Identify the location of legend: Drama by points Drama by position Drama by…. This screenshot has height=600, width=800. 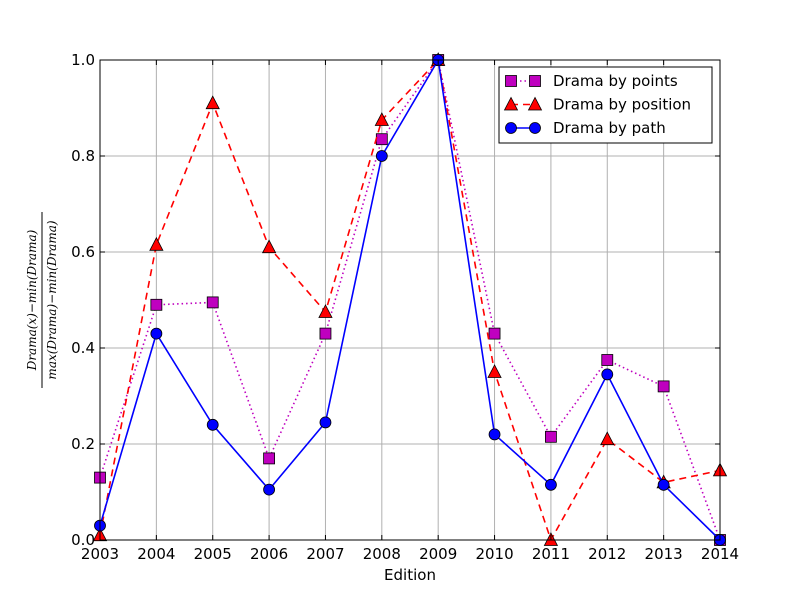
(605, 105).